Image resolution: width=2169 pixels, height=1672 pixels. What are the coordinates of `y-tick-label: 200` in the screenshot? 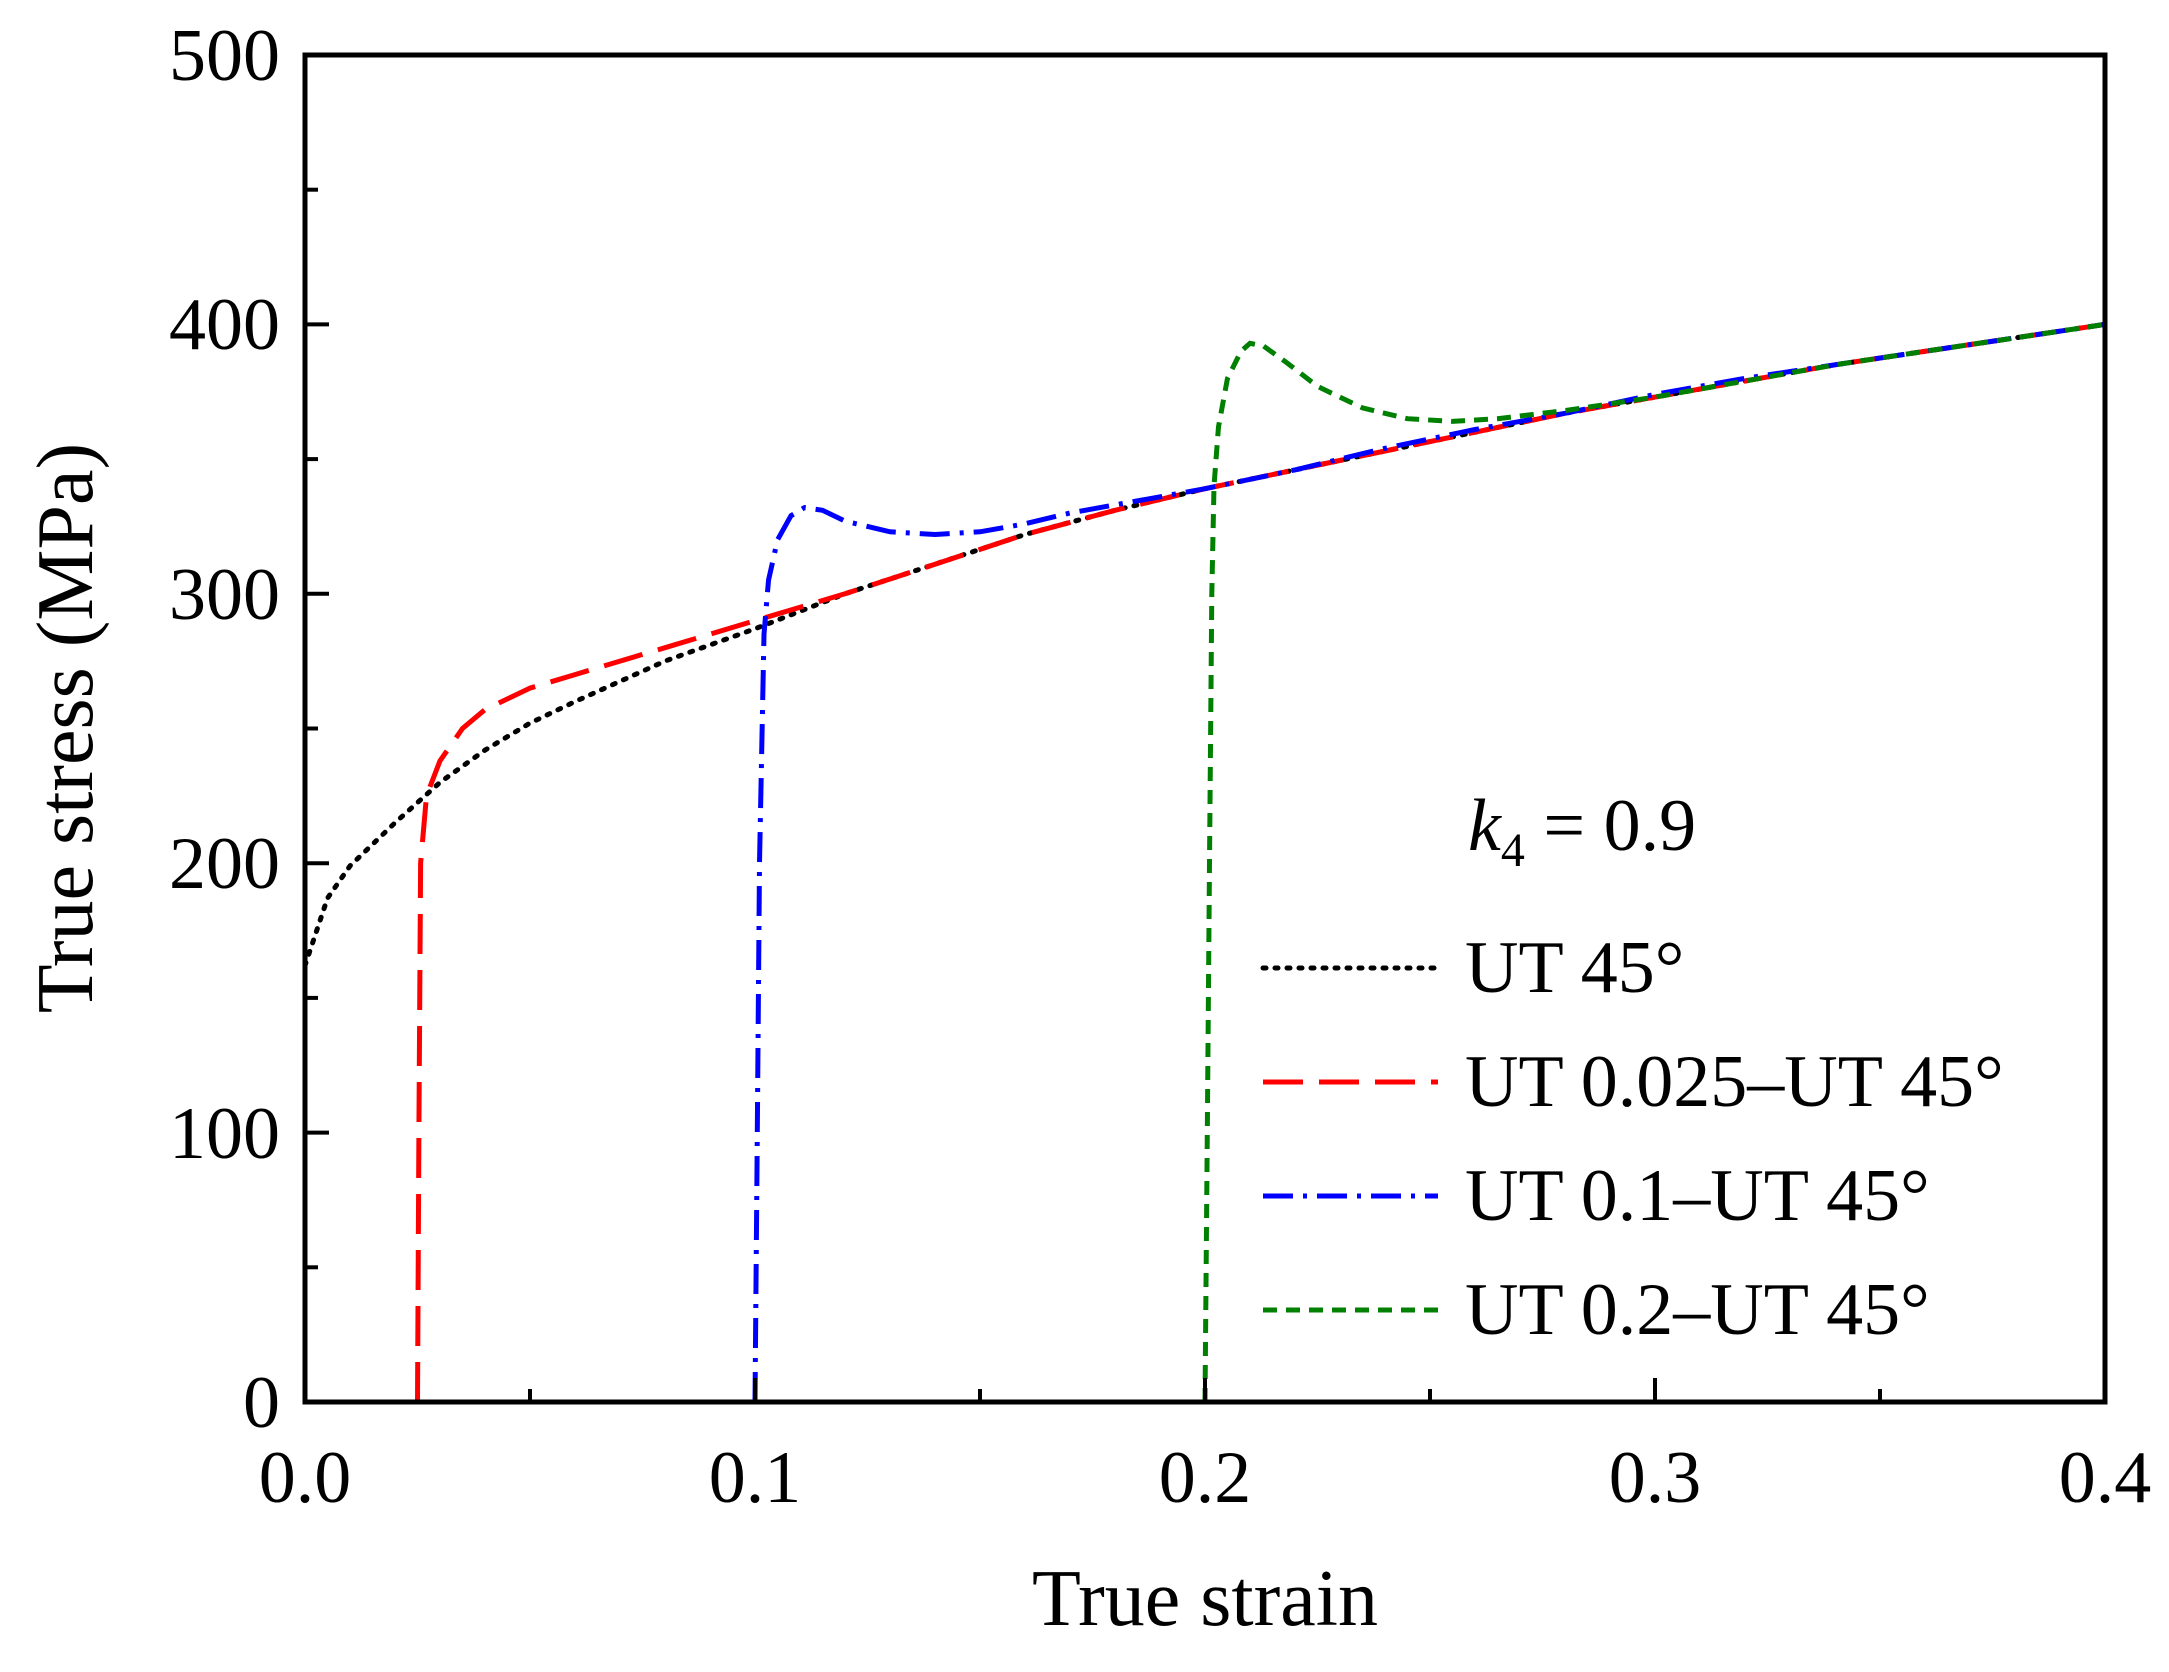 It's located at (224, 864).